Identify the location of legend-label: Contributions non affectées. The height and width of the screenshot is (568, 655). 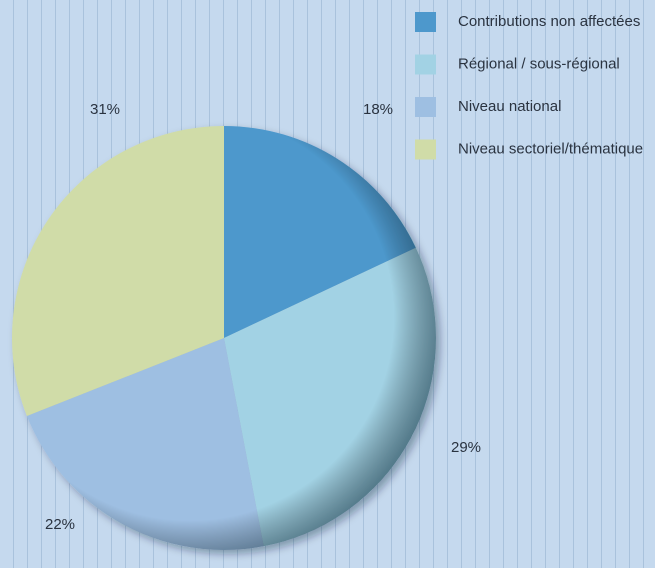
(549, 21).